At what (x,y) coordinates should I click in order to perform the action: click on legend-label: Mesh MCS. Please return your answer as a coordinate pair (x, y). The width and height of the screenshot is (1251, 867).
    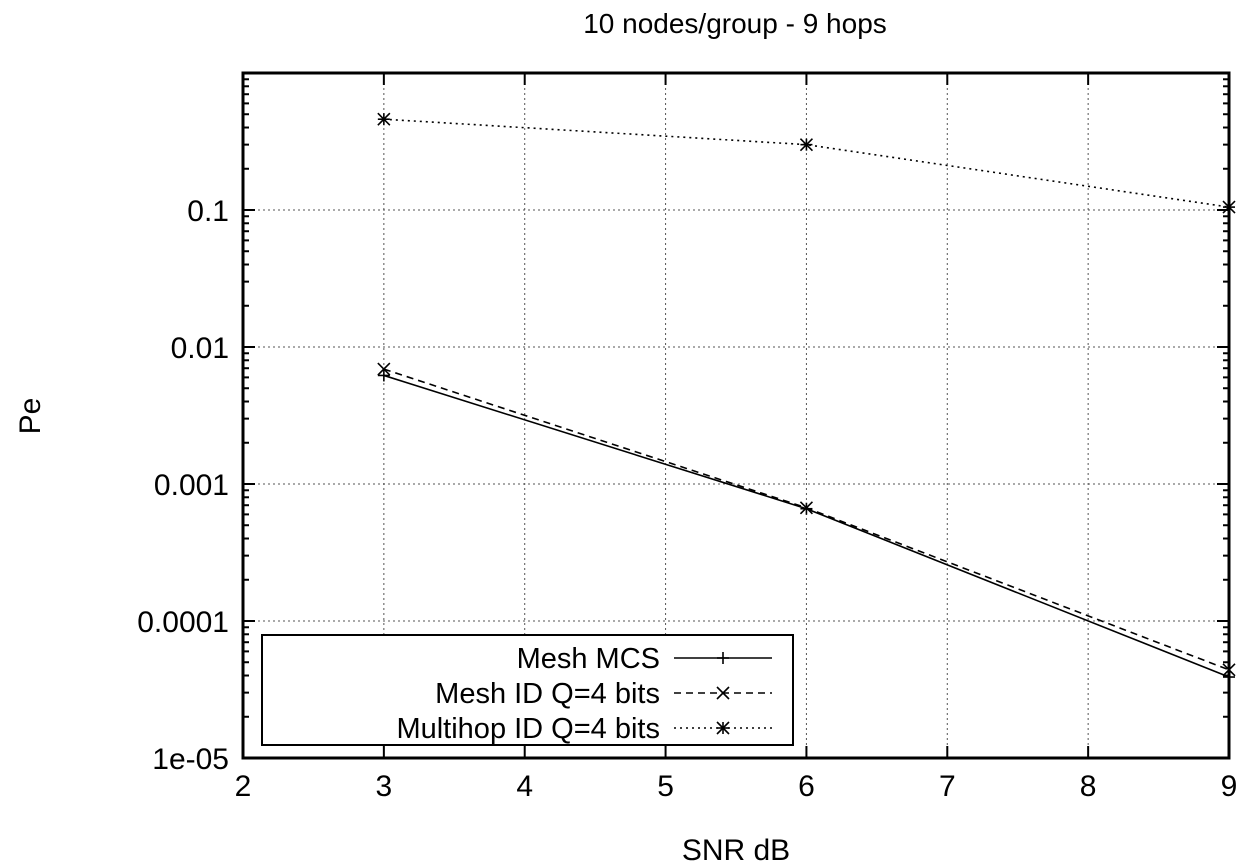
    Looking at the image, I should click on (588, 659).